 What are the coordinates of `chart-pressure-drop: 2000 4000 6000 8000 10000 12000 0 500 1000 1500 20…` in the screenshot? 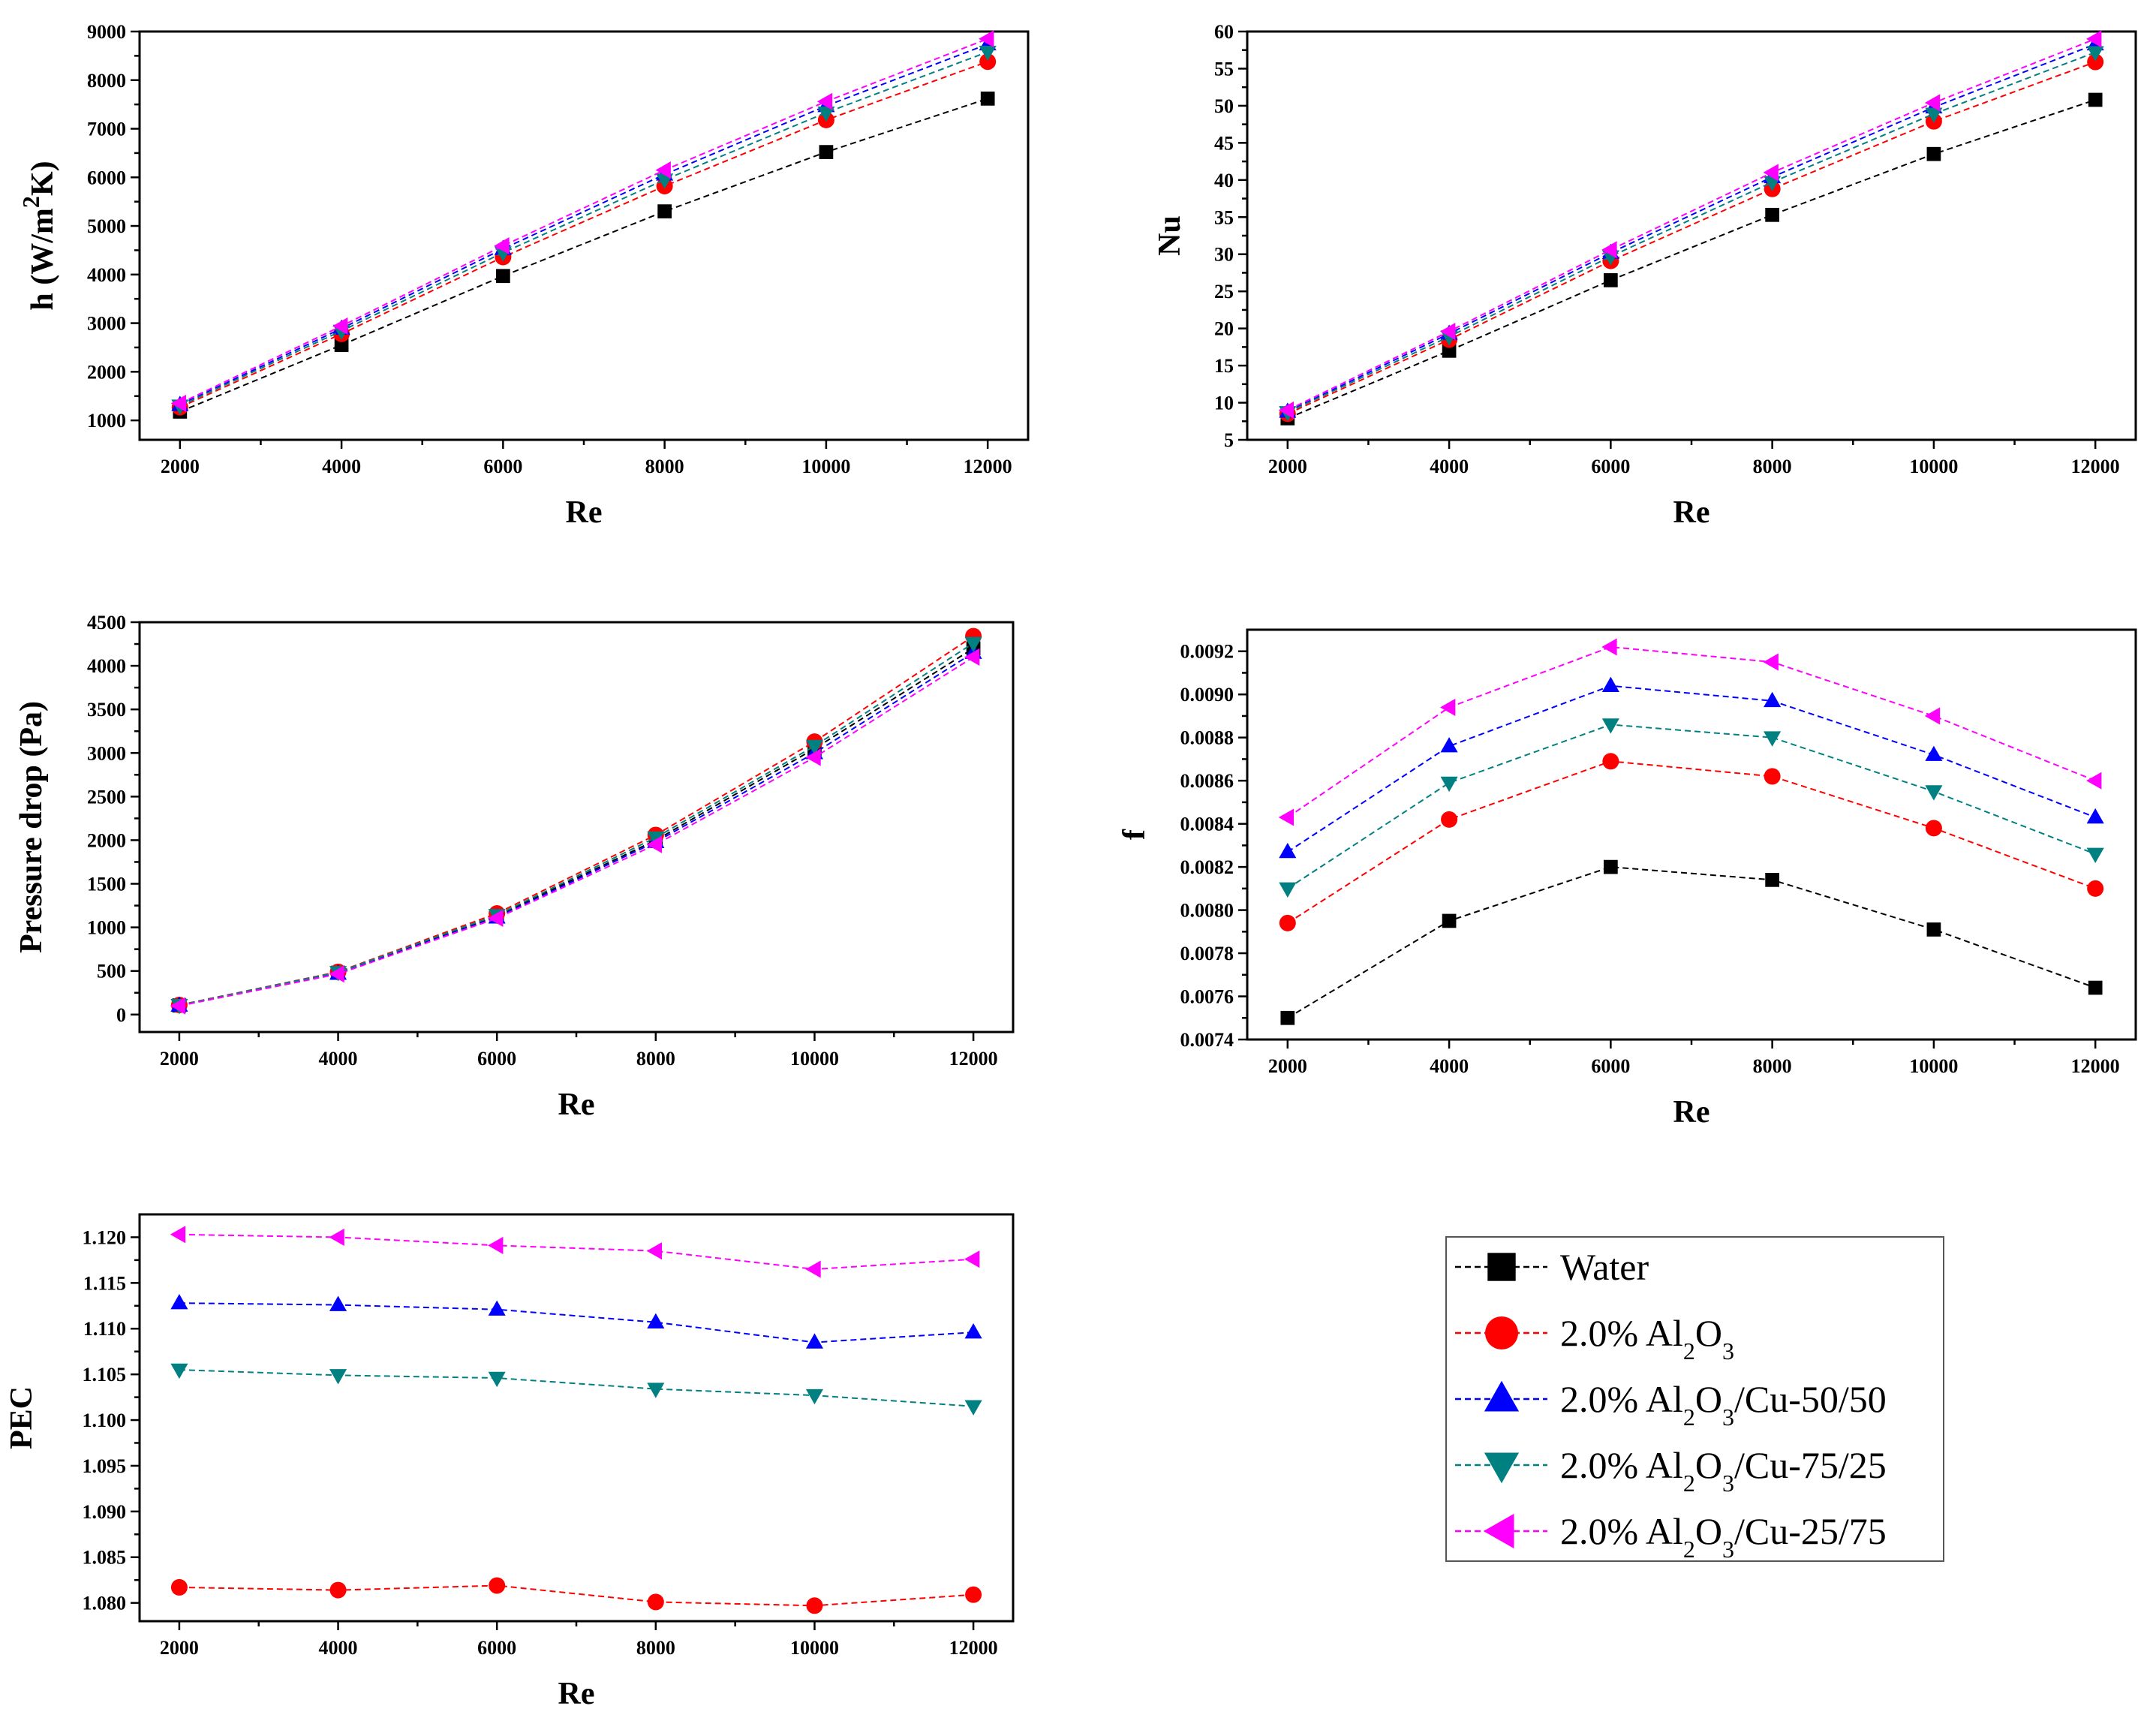 It's located at (514, 867).